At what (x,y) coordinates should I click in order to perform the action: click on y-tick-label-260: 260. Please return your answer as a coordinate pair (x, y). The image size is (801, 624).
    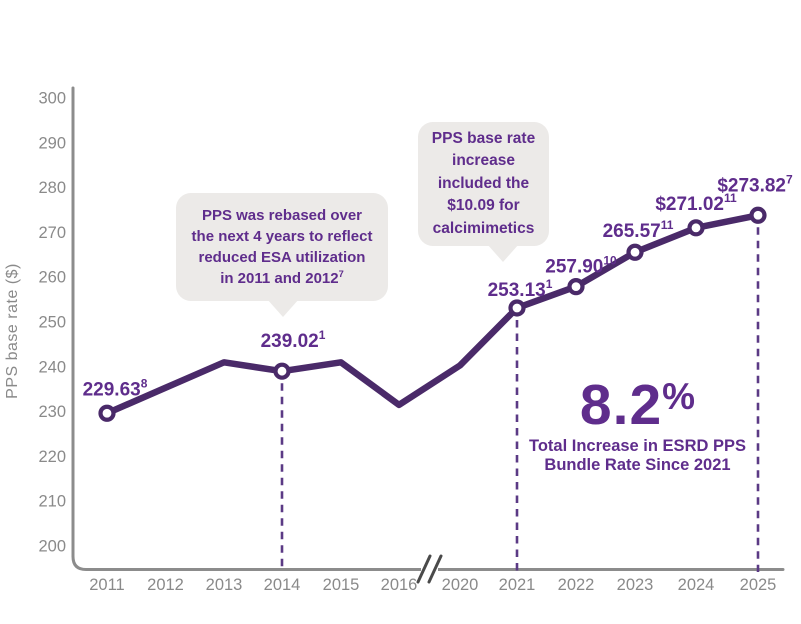
    Looking at the image, I should click on (52, 278).